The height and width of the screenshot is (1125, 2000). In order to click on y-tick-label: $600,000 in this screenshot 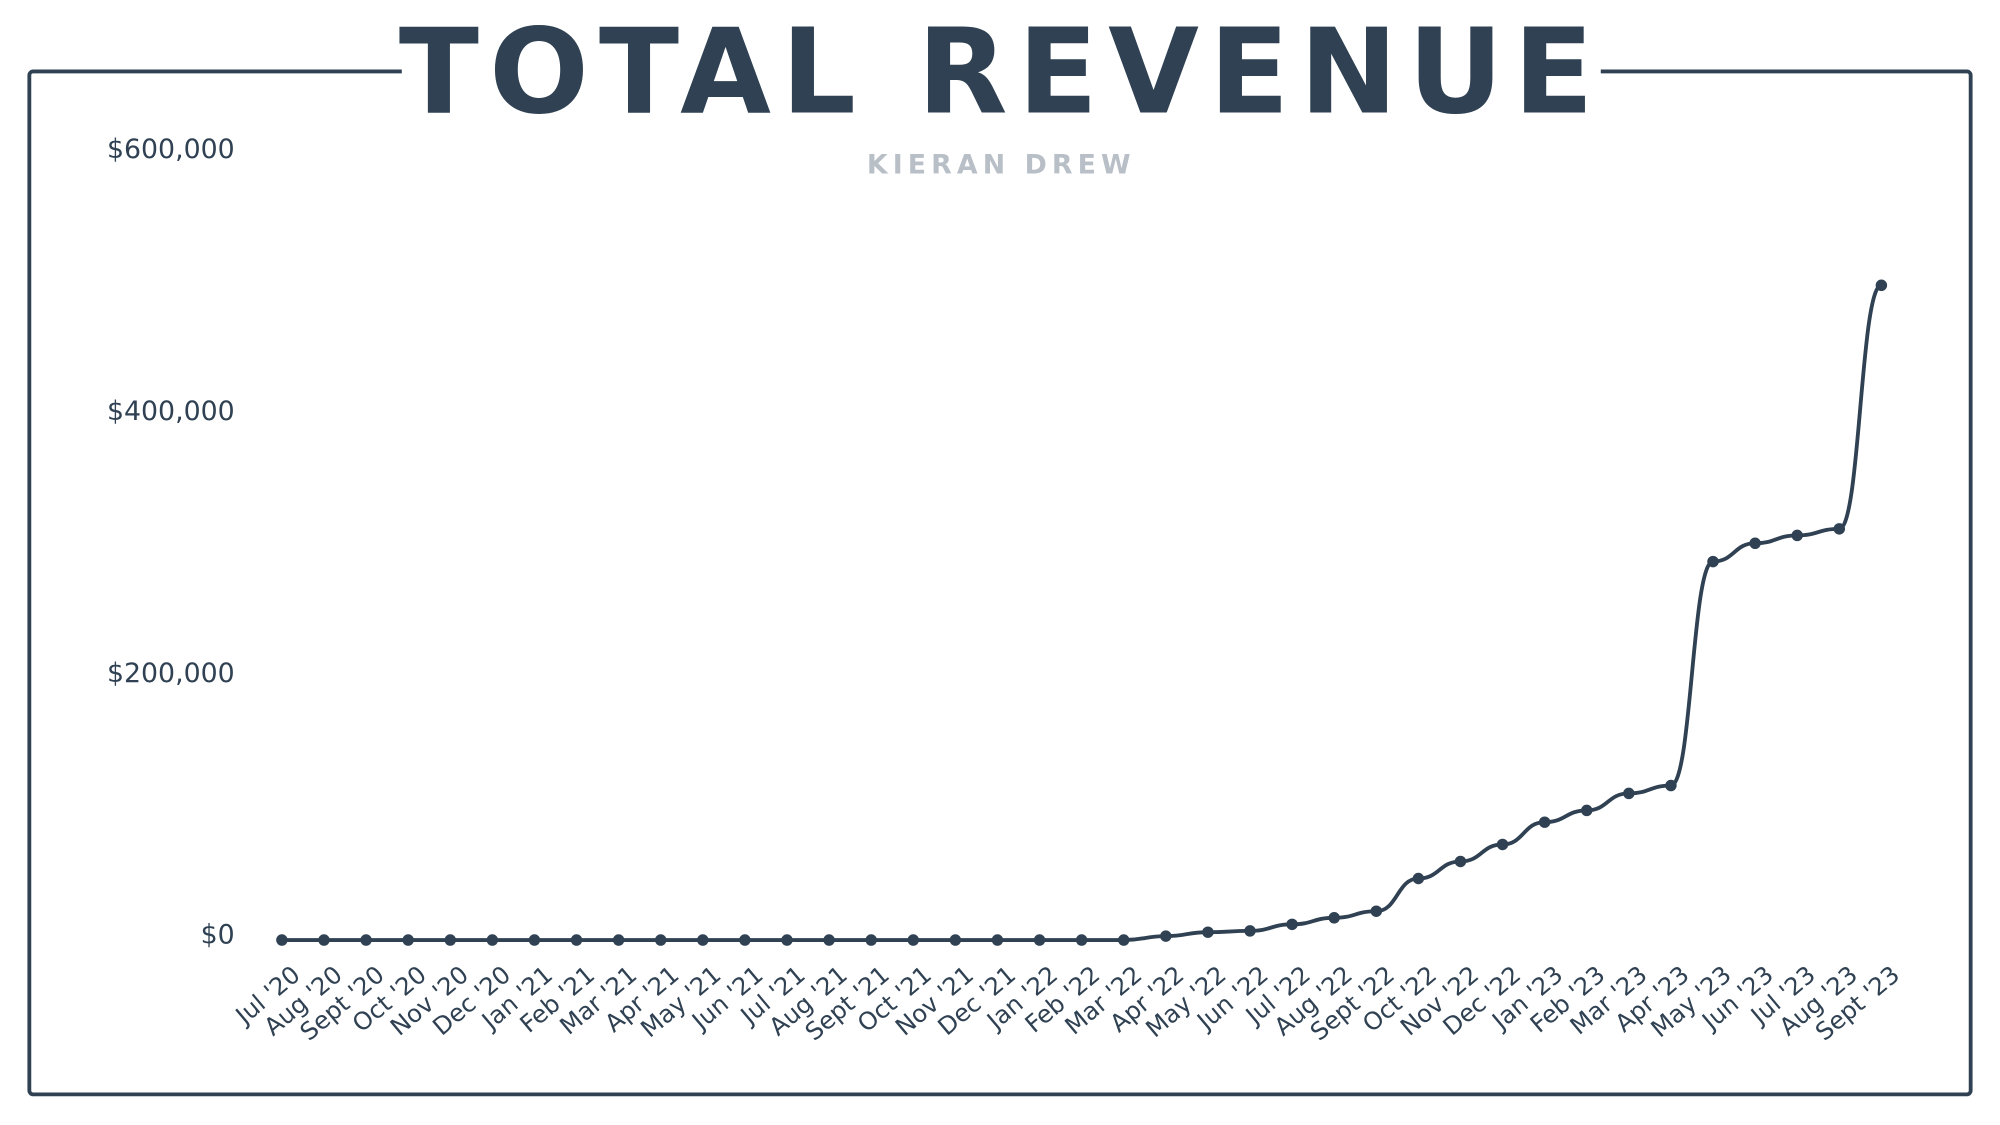, I will do `click(171, 149)`.